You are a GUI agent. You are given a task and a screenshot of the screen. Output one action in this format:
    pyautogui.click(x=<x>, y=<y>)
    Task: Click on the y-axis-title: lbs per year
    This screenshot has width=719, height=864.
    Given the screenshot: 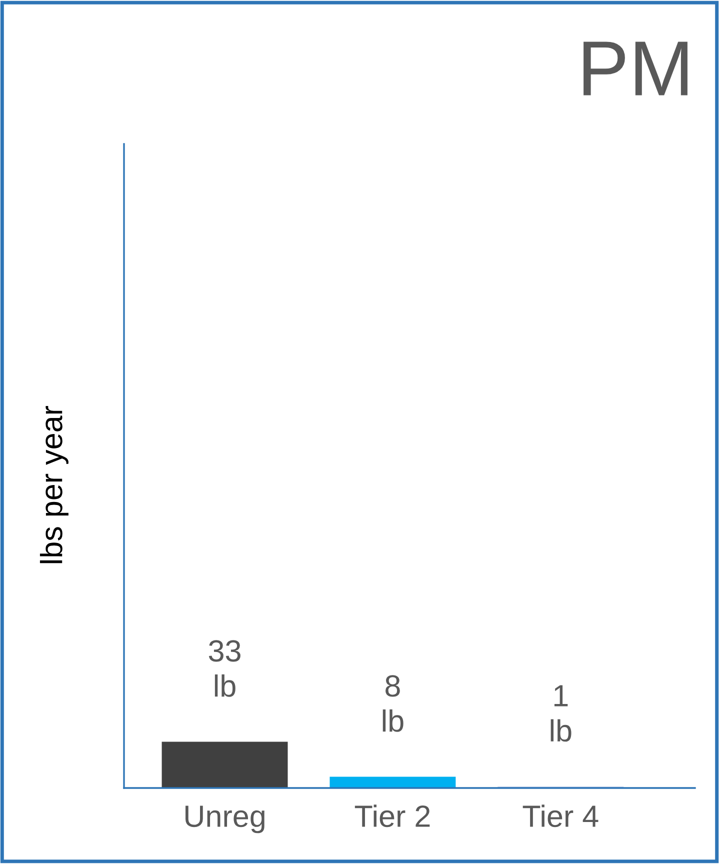 What is the action you would take?
    pyautogui.click(x=54, y=485)
    